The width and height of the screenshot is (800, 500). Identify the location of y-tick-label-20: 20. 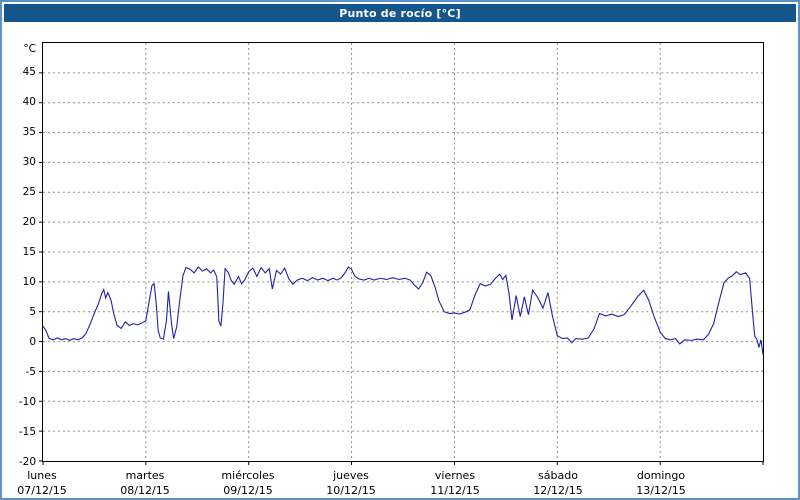
(29, 222).